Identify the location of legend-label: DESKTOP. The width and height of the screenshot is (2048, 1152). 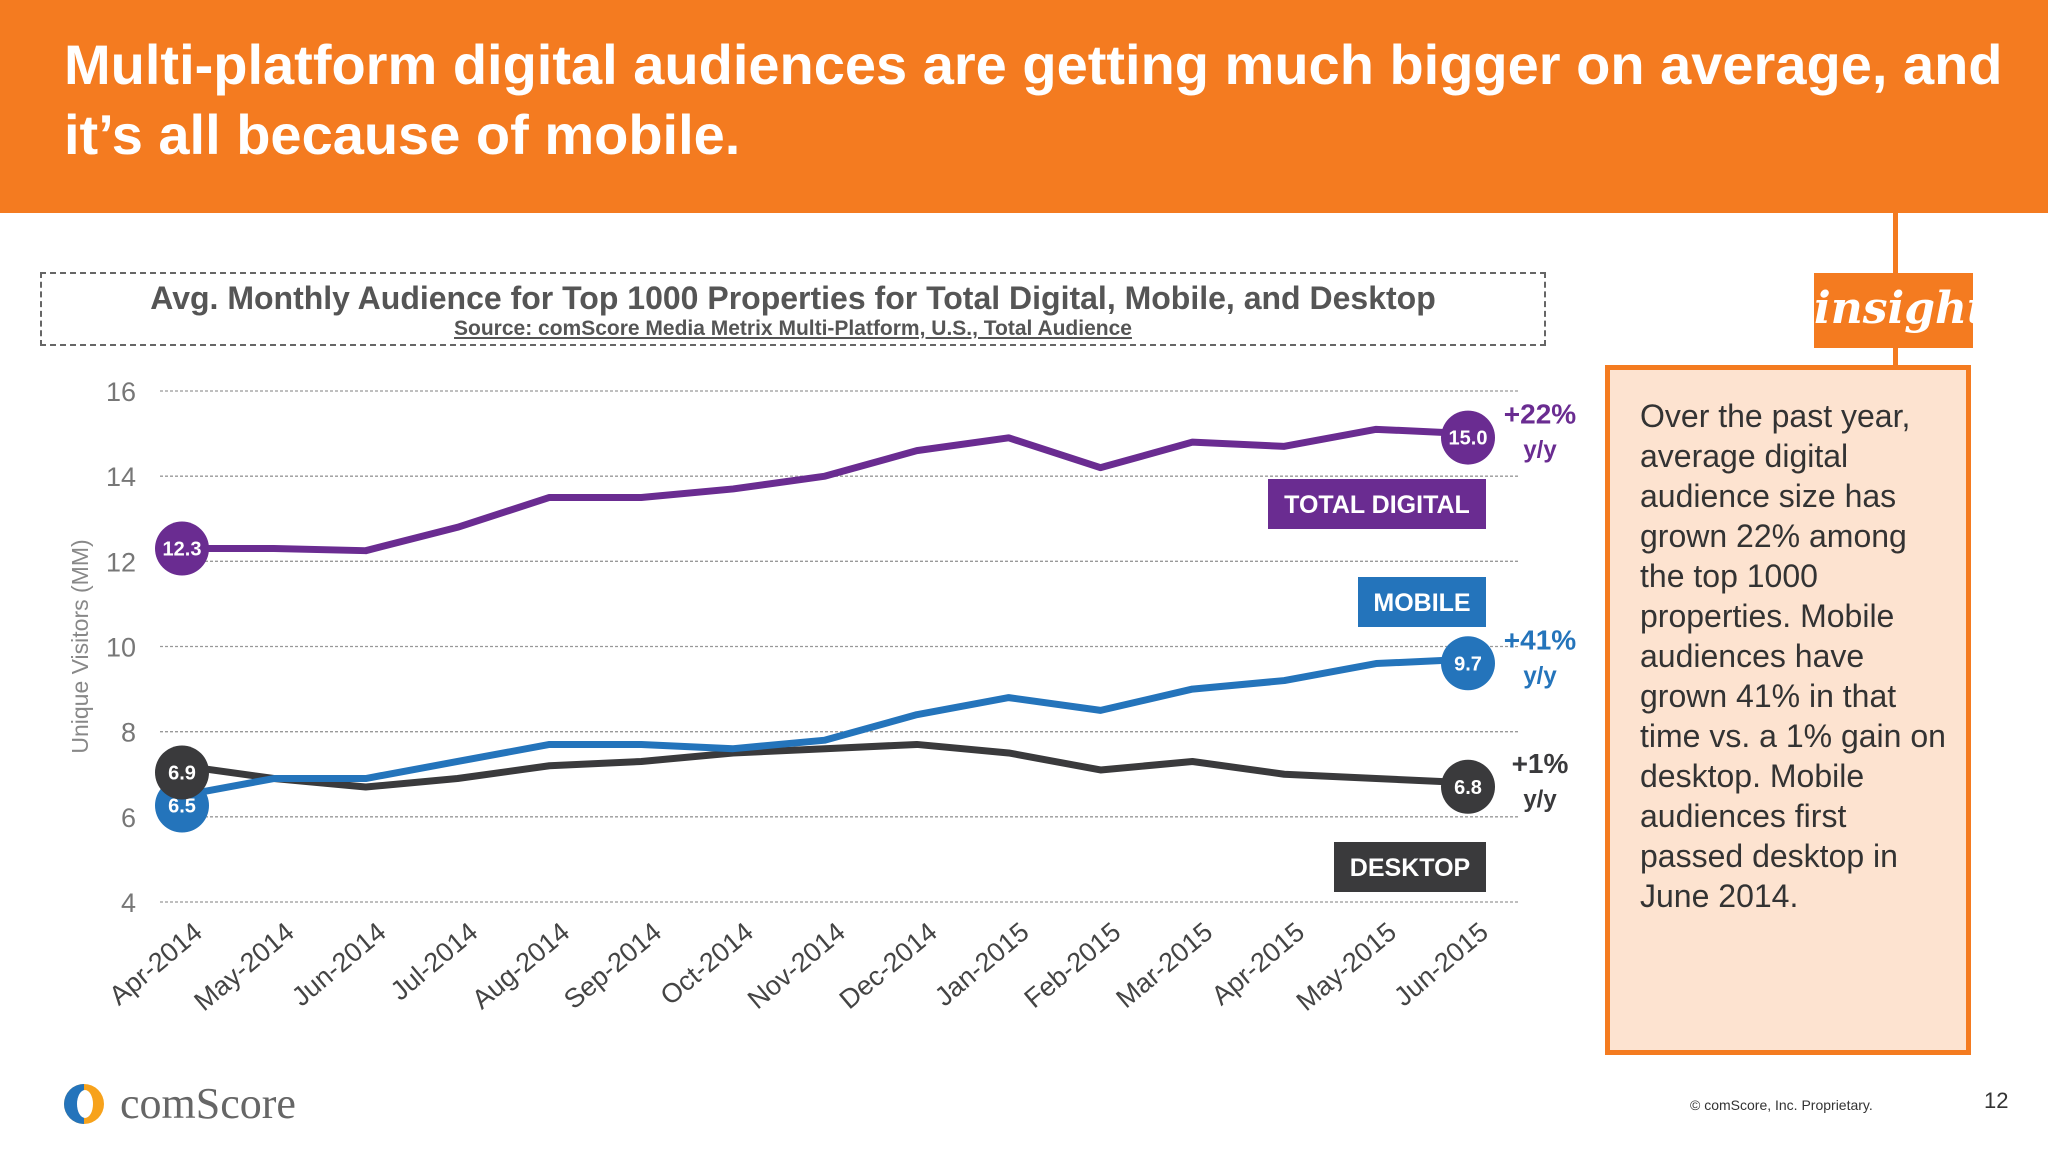
(1410, 868).